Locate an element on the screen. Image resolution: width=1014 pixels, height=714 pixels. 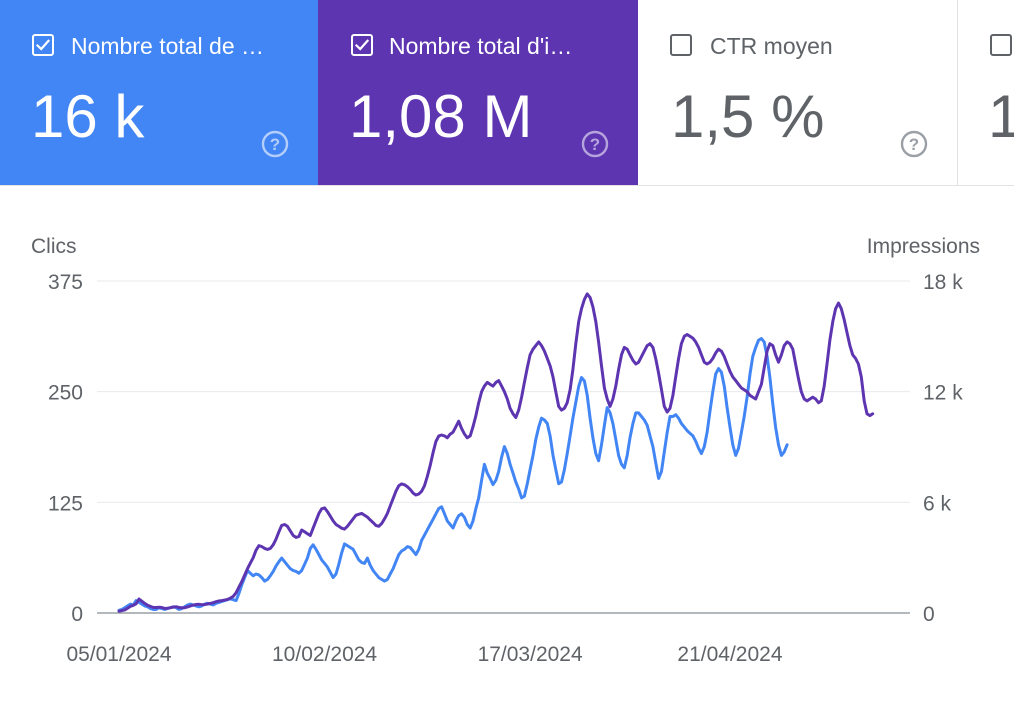
x-tick-label: 10/02/2024 is located at coordinates (324, 654).